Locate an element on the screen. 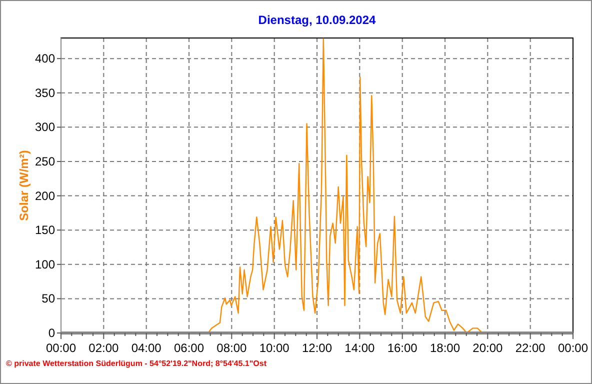 Image resolution: width=592 pixels, height=384 pixels. x-tick-label: 10:00 is located at coordinates (274, 348).